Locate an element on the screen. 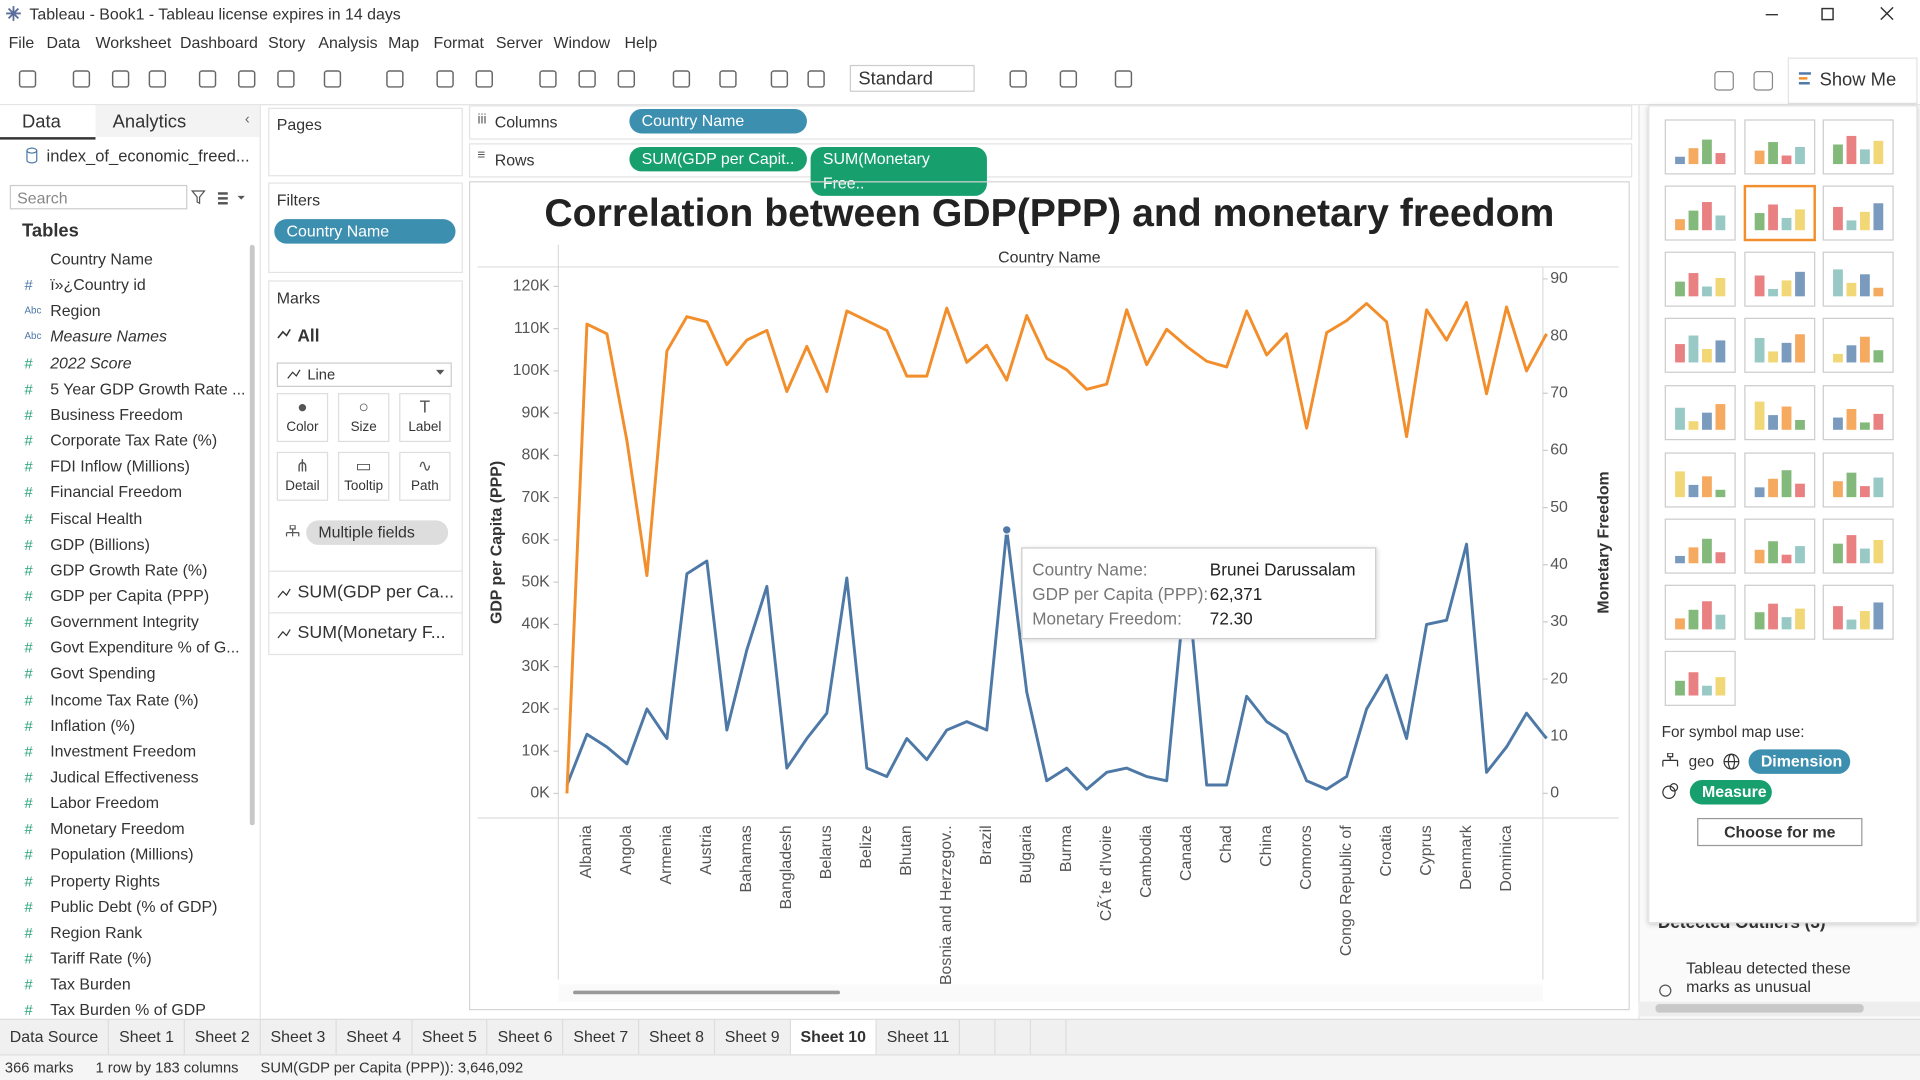 This screenshot has width=1920, height=1080. window-controls is located at coordinates (1830, 14).